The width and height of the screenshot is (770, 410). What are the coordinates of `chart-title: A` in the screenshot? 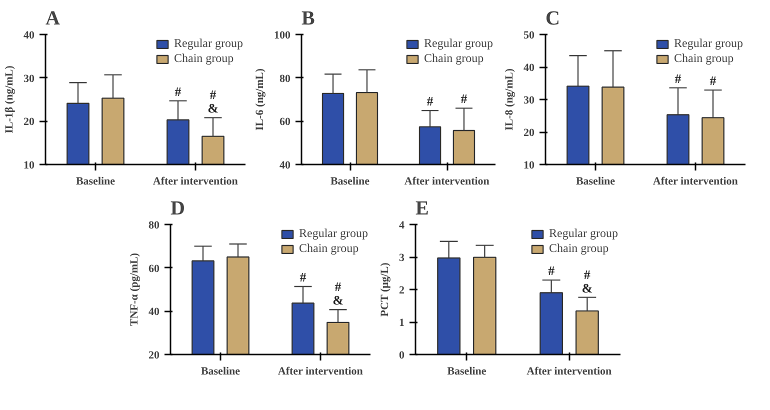 It's located at (53, 19).